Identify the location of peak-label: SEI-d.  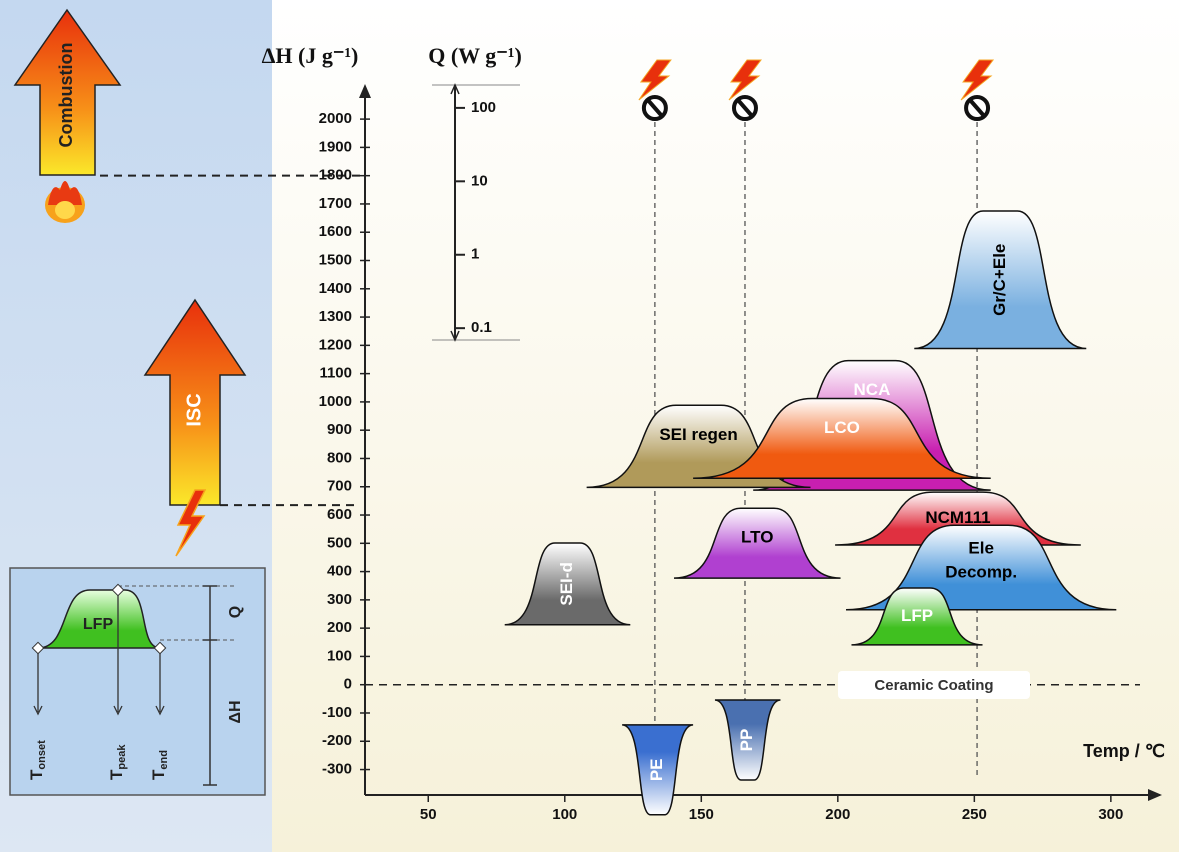
(566, 583).